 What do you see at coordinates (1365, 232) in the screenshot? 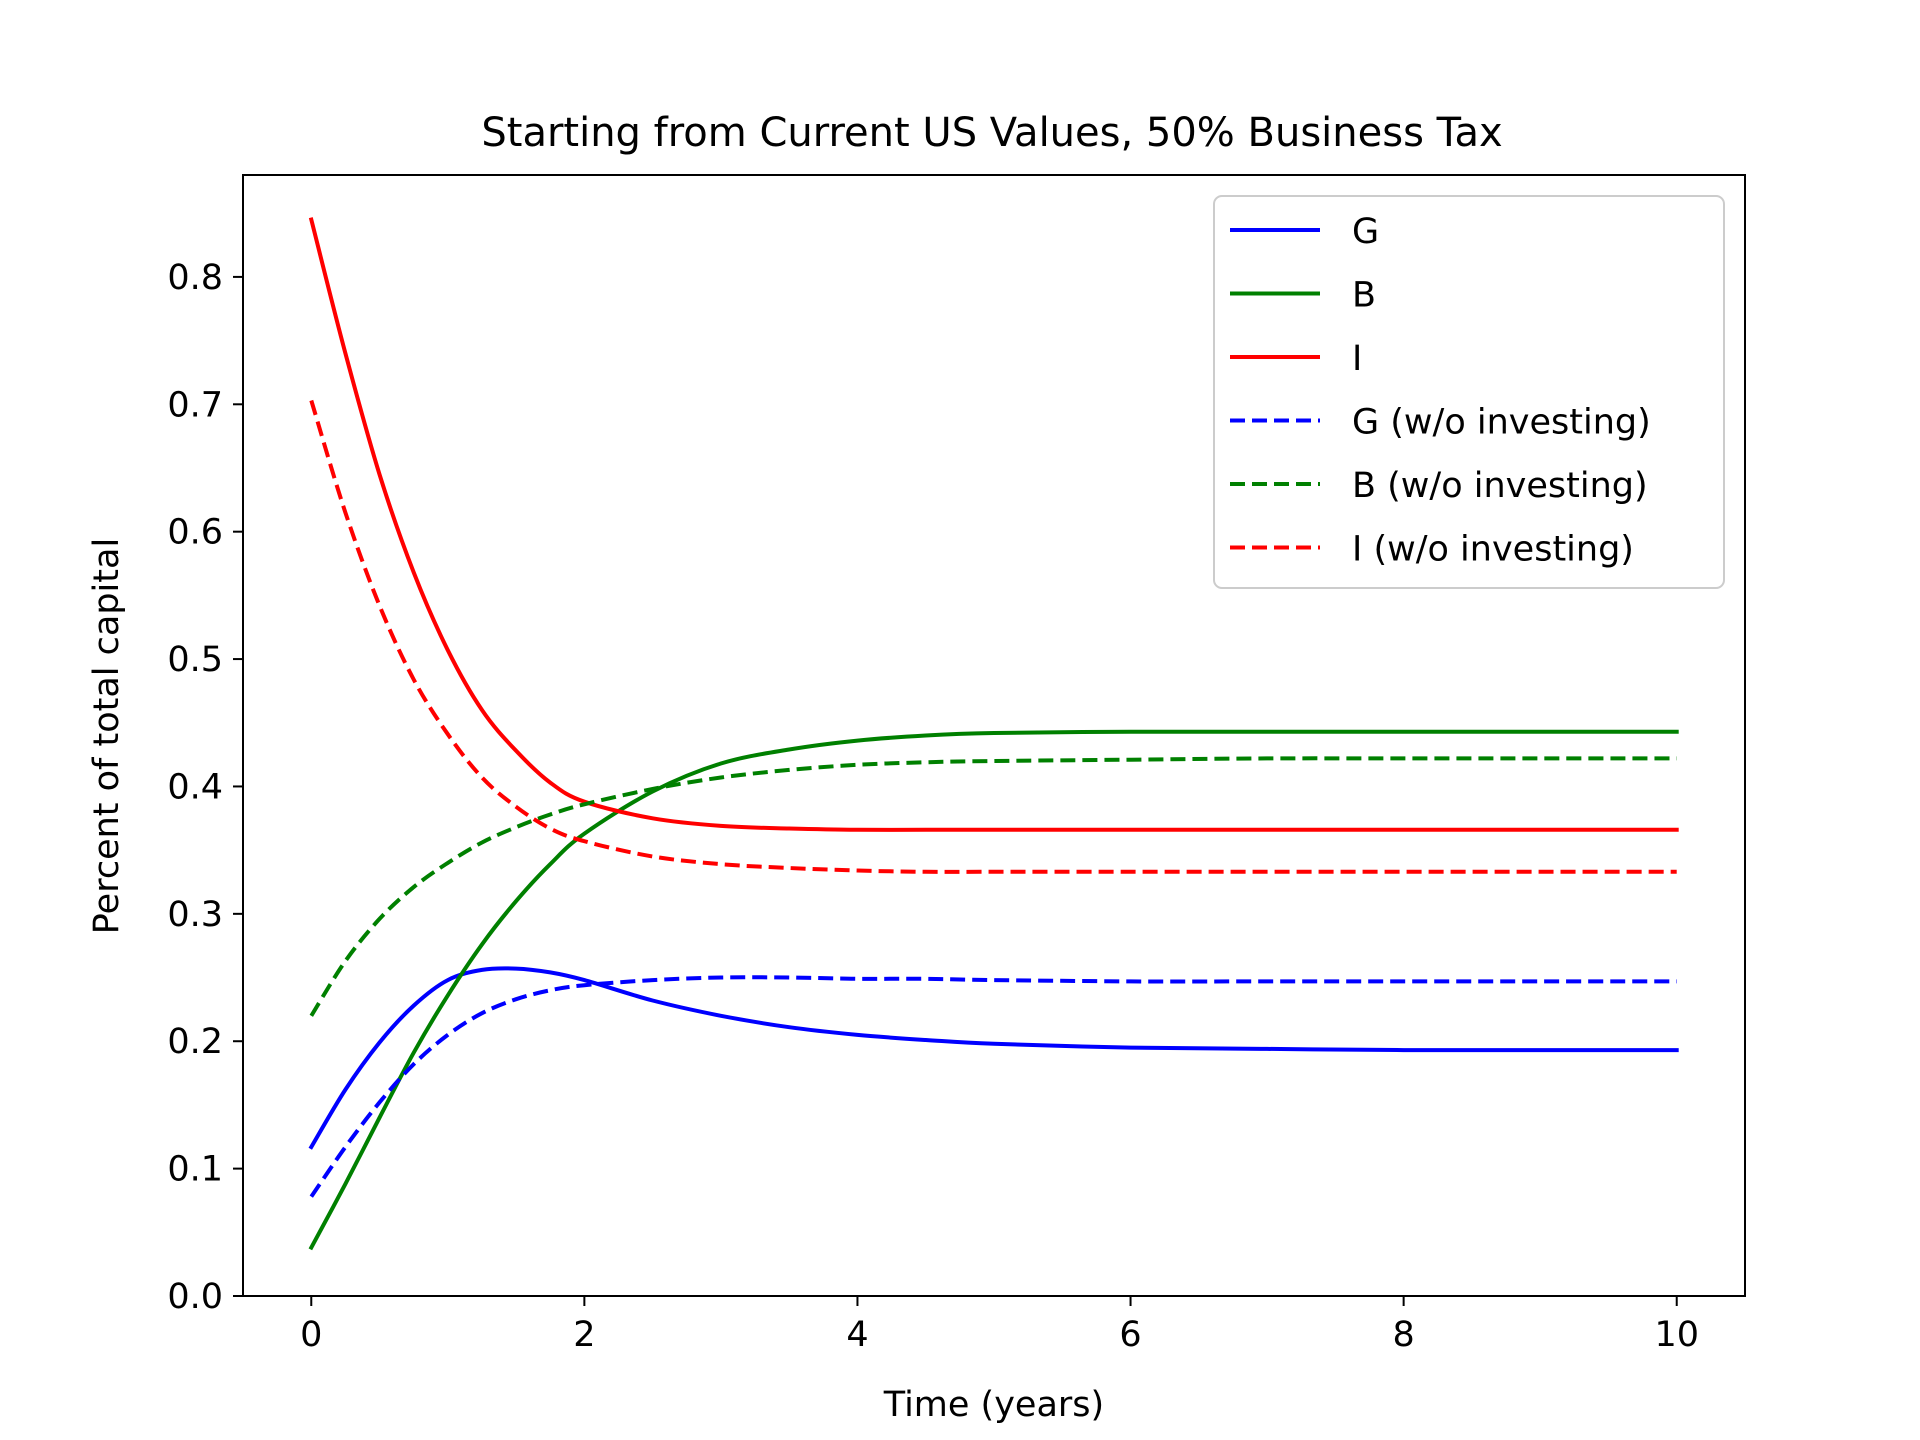
I see `legend-label-0: G` at bounding box center [1365, 232].